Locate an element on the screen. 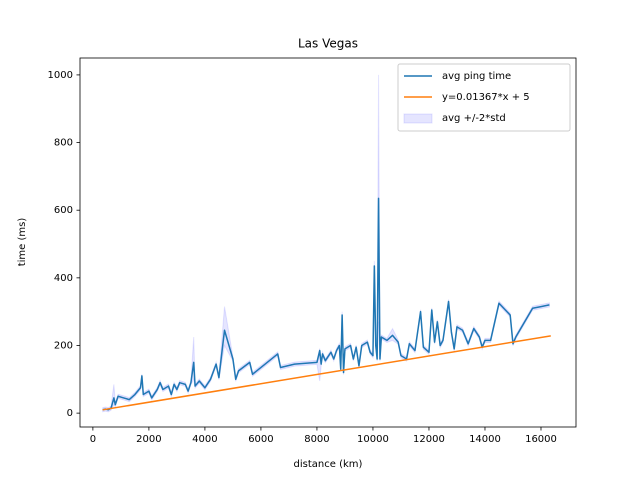  legend-box is located at coordinates (484, 97).